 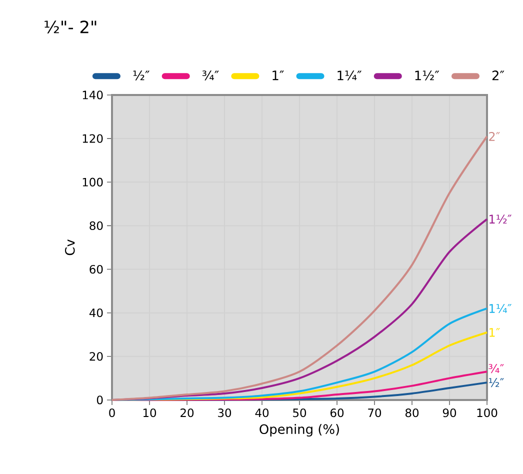 What do you see at coordinates (210, 75) in the screenshot?
I see `legend-label: ¾″` at bounding box center [210, 75].